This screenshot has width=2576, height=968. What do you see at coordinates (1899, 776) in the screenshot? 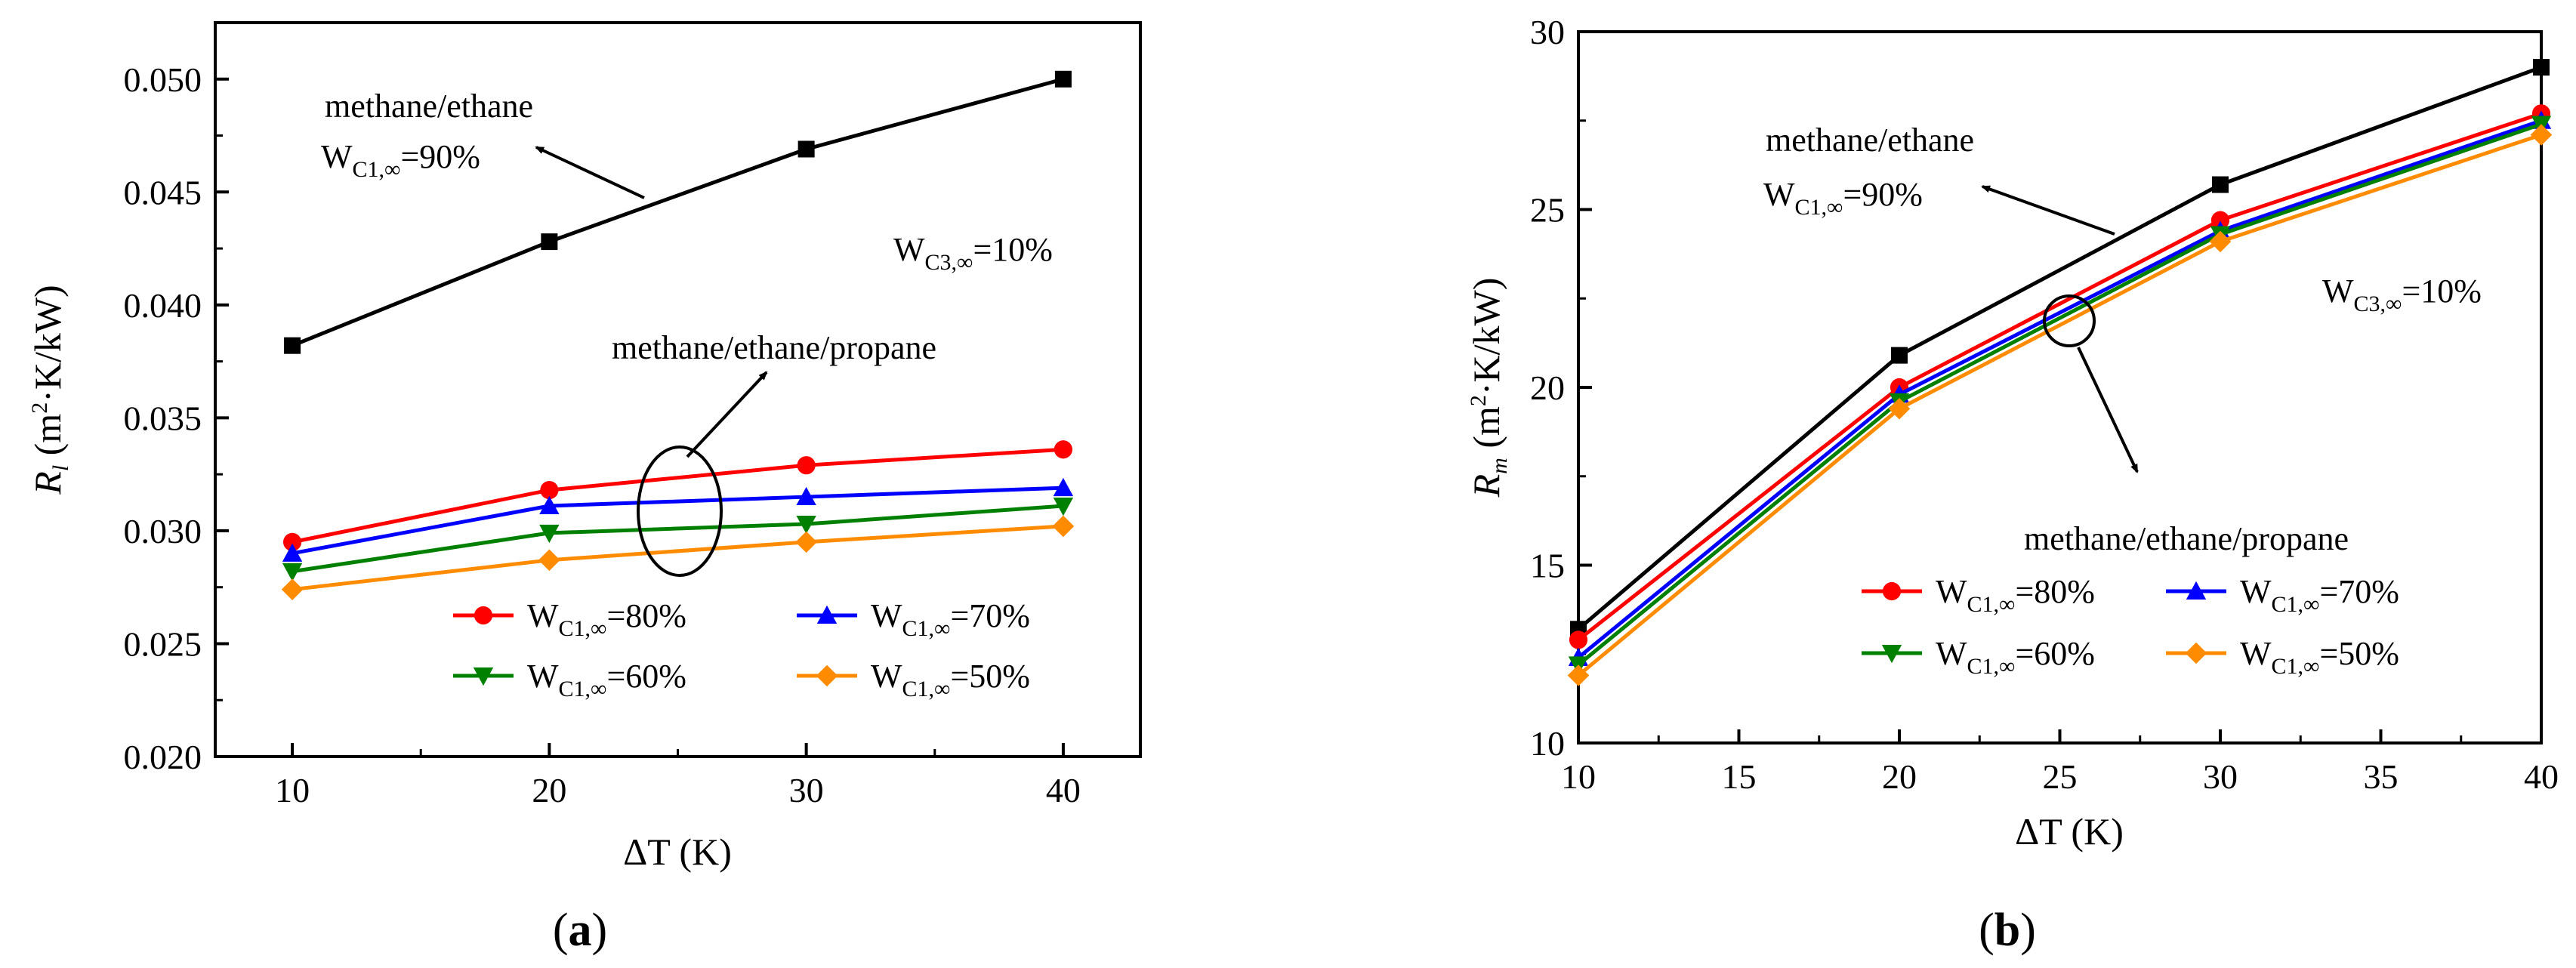
I see `panel-b-x-tick-label: 20` at bounding box center [1899, 776].